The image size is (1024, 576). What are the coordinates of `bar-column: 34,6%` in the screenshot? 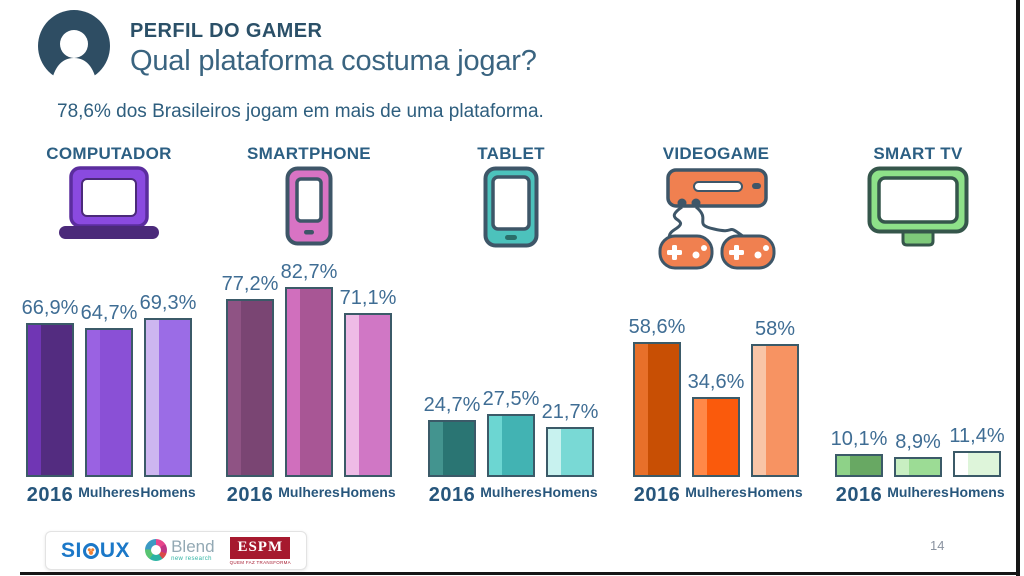 It's located at (716, 424).